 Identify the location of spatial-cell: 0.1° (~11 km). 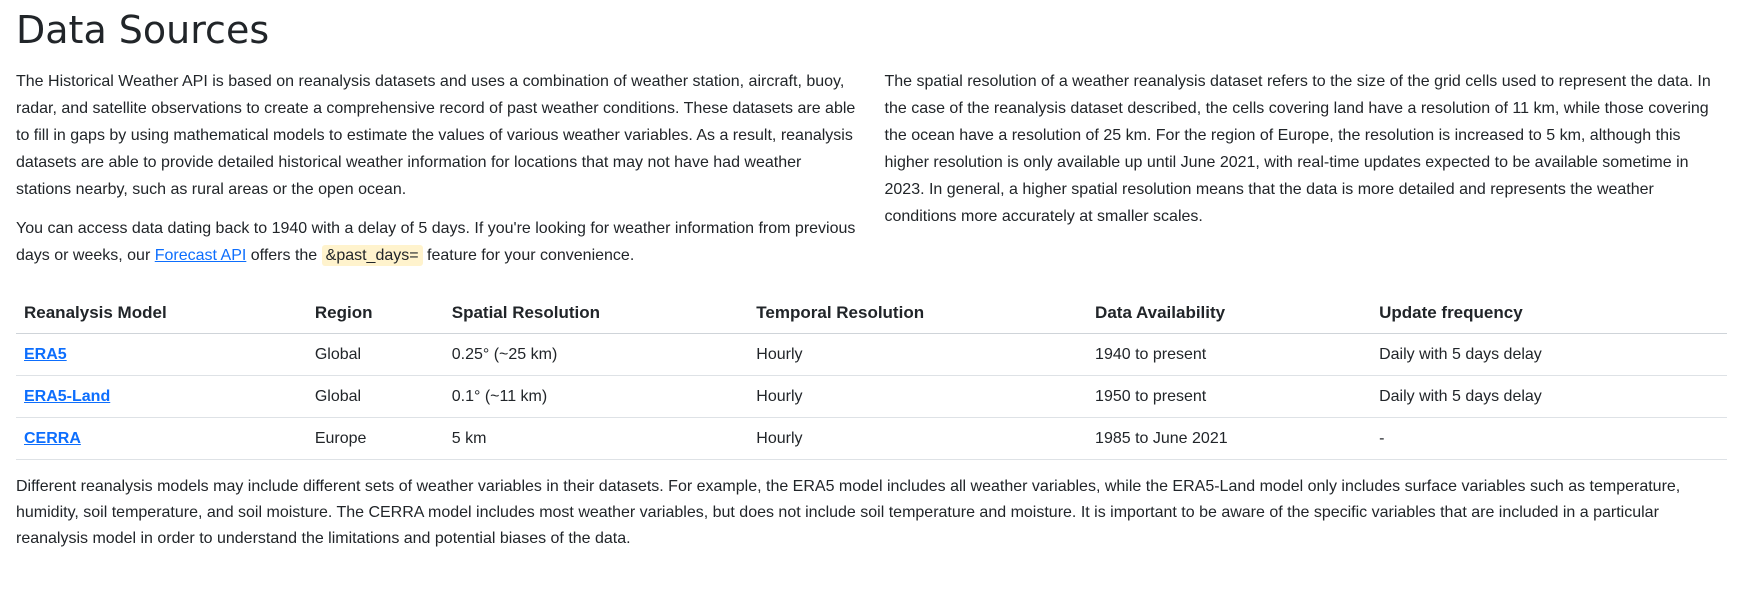
(596, 396).